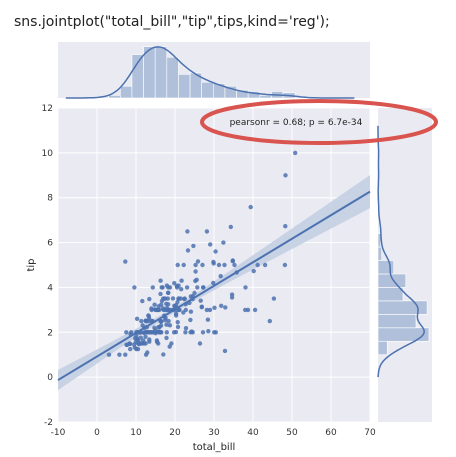 This screenshot has height=457, width=456. I want to click on x-tick-labels: -10 0 10 20 30 40 50 60 70, so click(213, 433).